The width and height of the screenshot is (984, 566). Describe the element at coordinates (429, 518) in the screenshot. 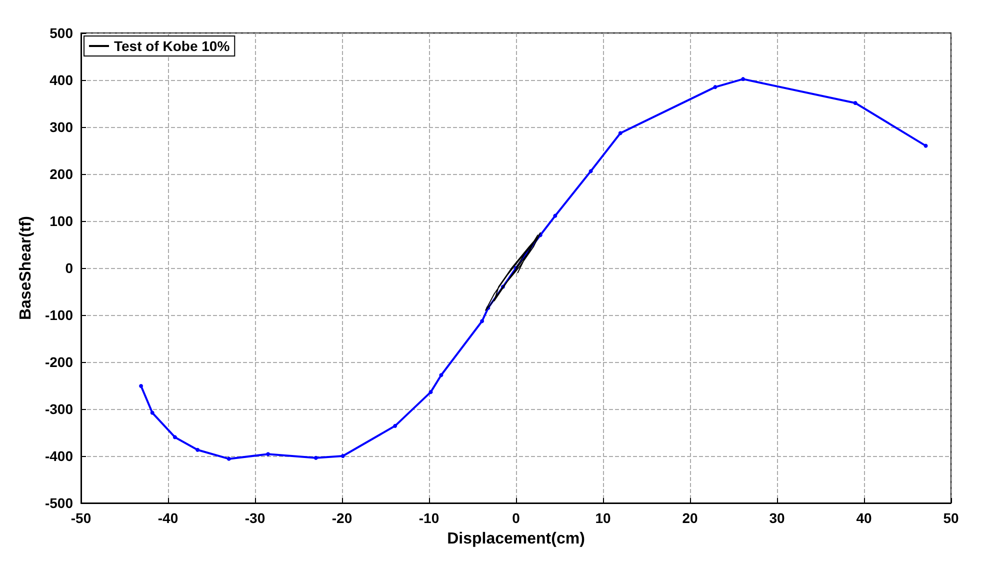

I see `x-tick-label: -10` at that location.